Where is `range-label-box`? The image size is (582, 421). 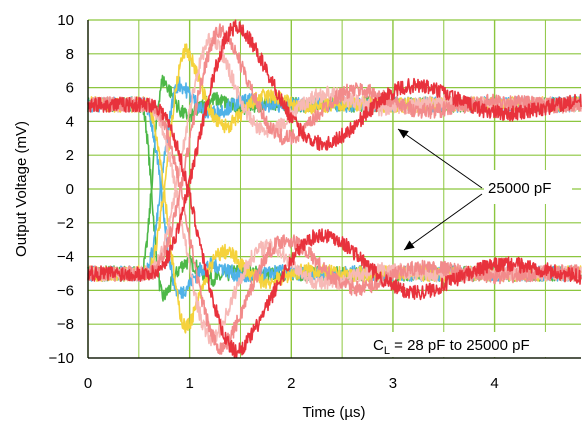 range-label-box is located at coordinates (471, 344).